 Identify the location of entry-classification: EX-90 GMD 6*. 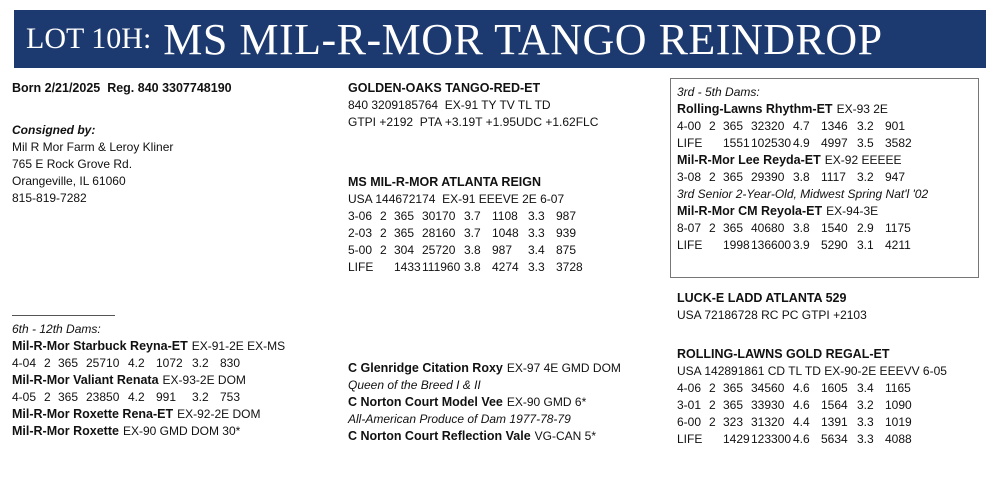
(546, 402).